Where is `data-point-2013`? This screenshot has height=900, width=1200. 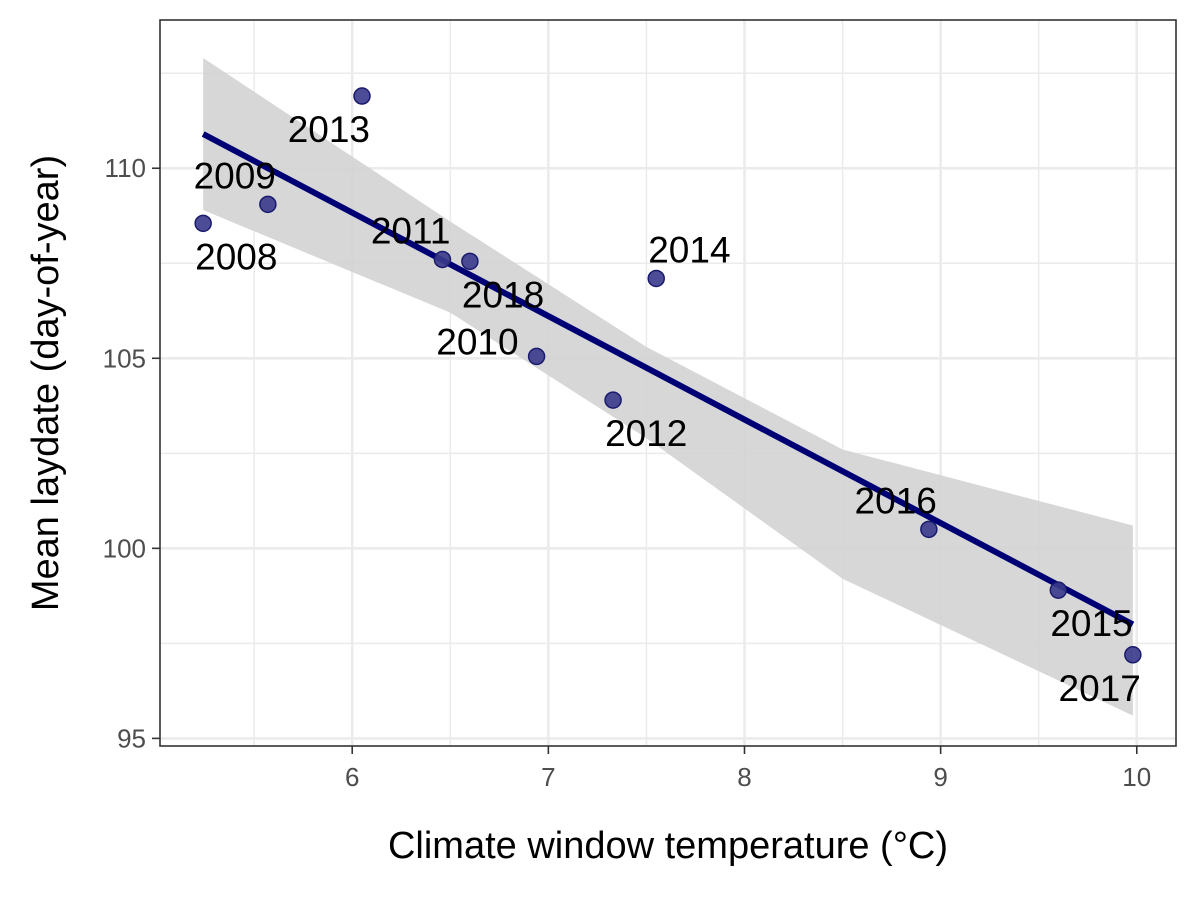 data-point-2013 is located at coordinates (362, 96).